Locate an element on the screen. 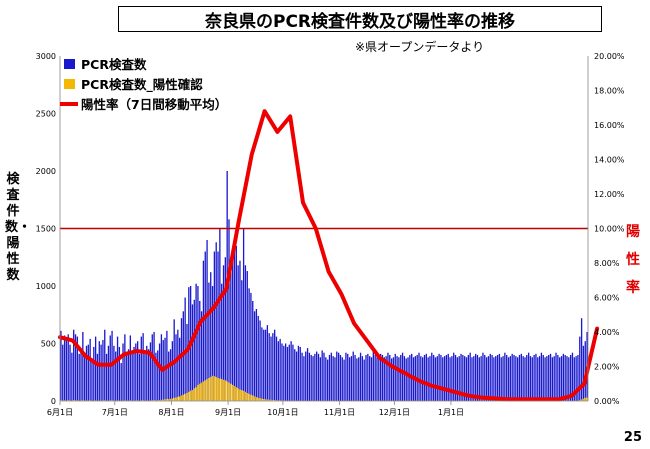  legend-label: PCR検査数_陽性確認 is located at coordinates (142, 85).